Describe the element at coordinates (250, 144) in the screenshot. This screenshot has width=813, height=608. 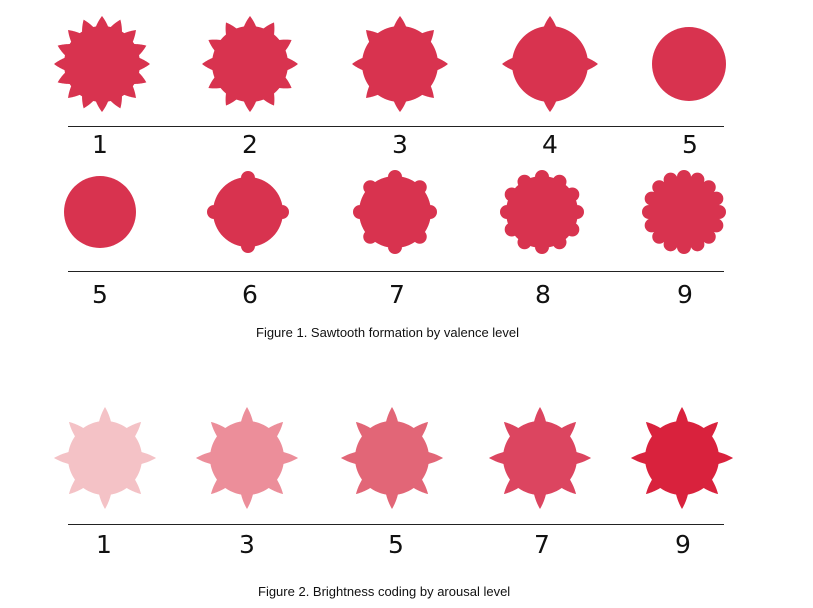
I see `row1-label-2: 2` at that location.